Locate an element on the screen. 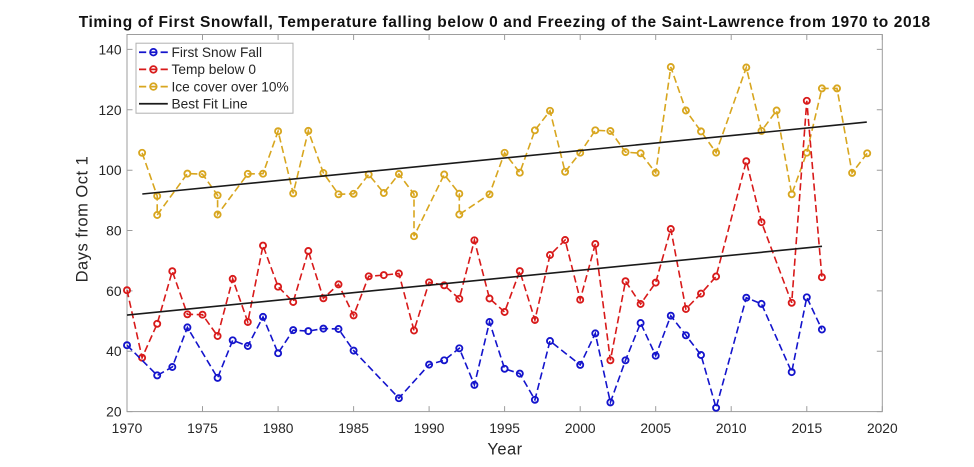  svg-text: Days from Oct 1 is located at coordinates (83, 219).